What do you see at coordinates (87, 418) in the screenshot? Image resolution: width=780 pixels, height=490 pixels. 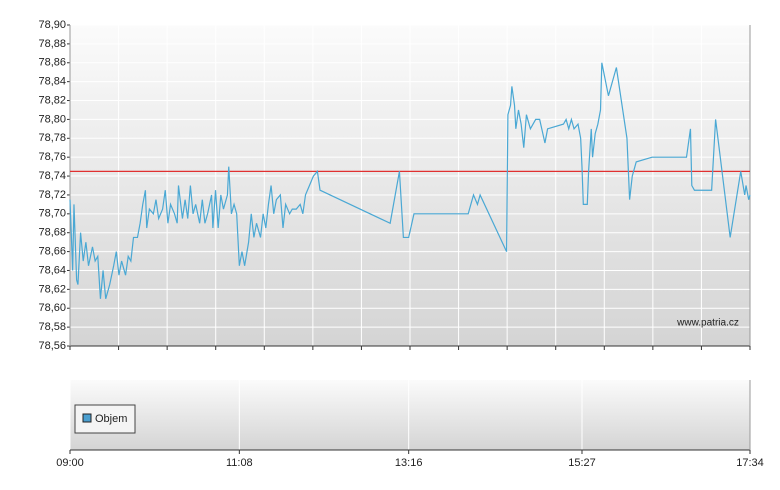 I see `legend-swatch` at bounding box center [87, 418].